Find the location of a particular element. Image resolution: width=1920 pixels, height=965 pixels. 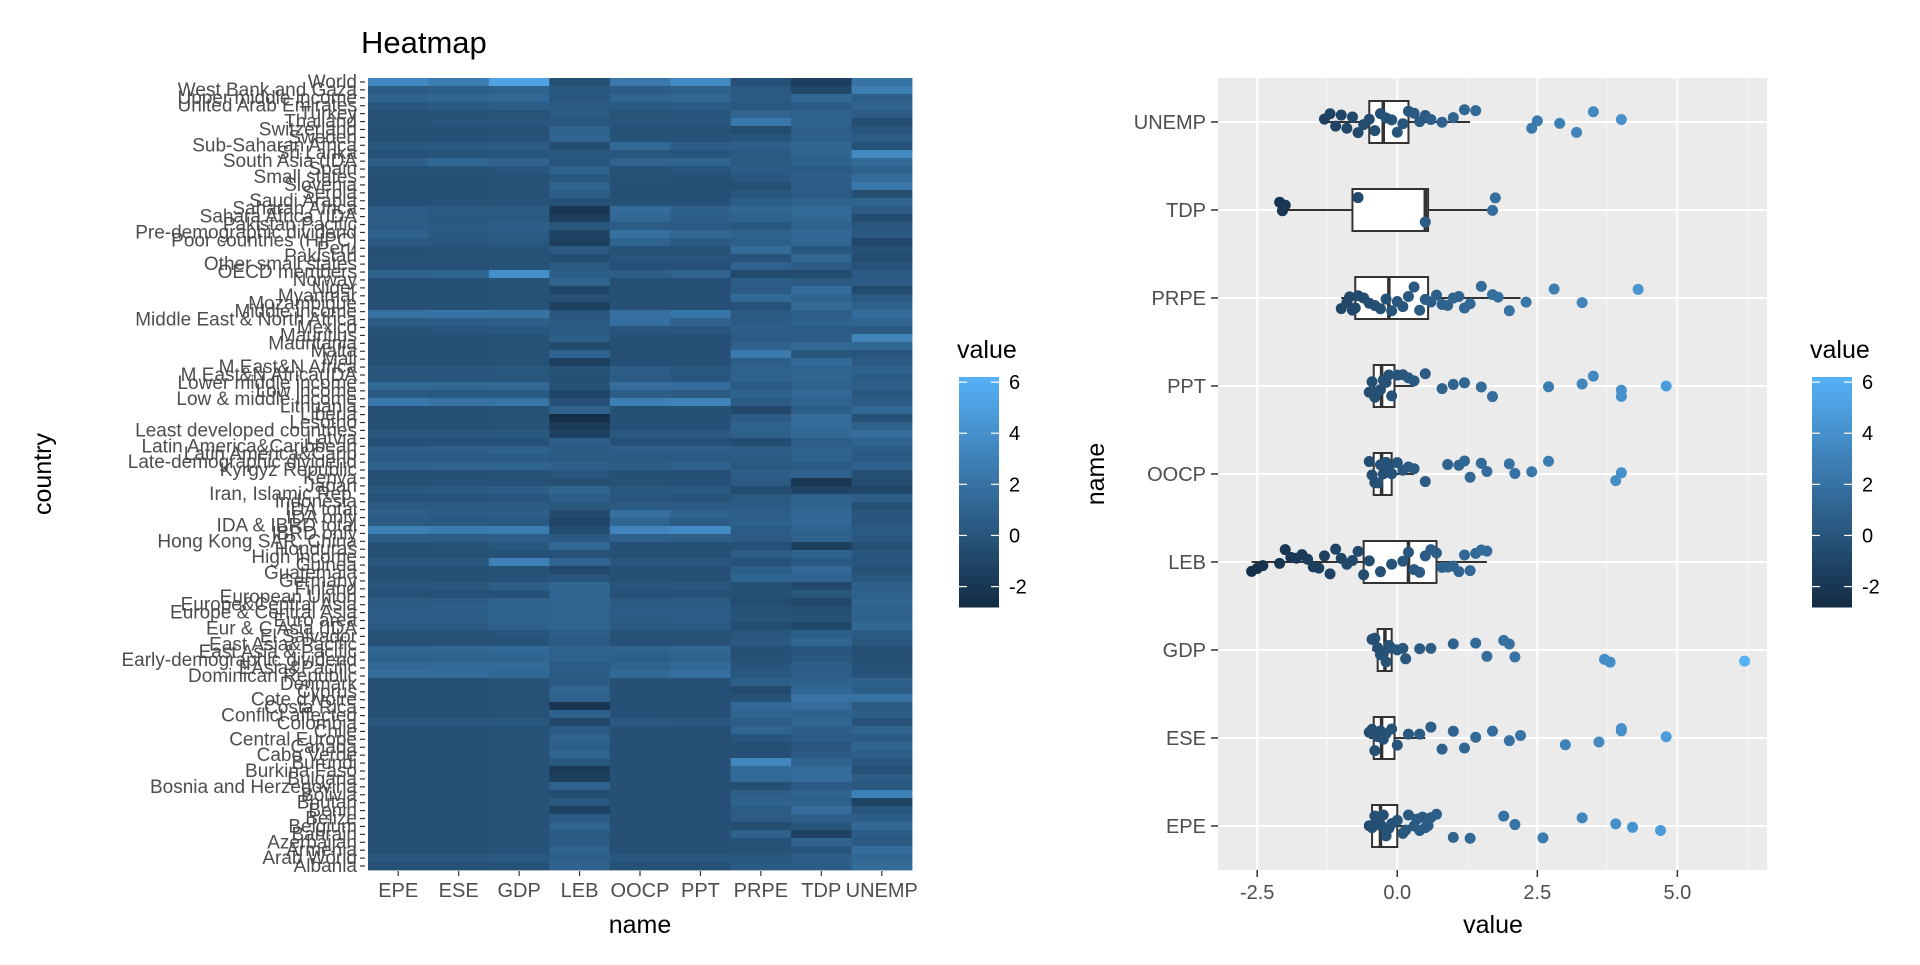

boxplot-y-tick-label: LEB is located at coordinates (1187, 563).